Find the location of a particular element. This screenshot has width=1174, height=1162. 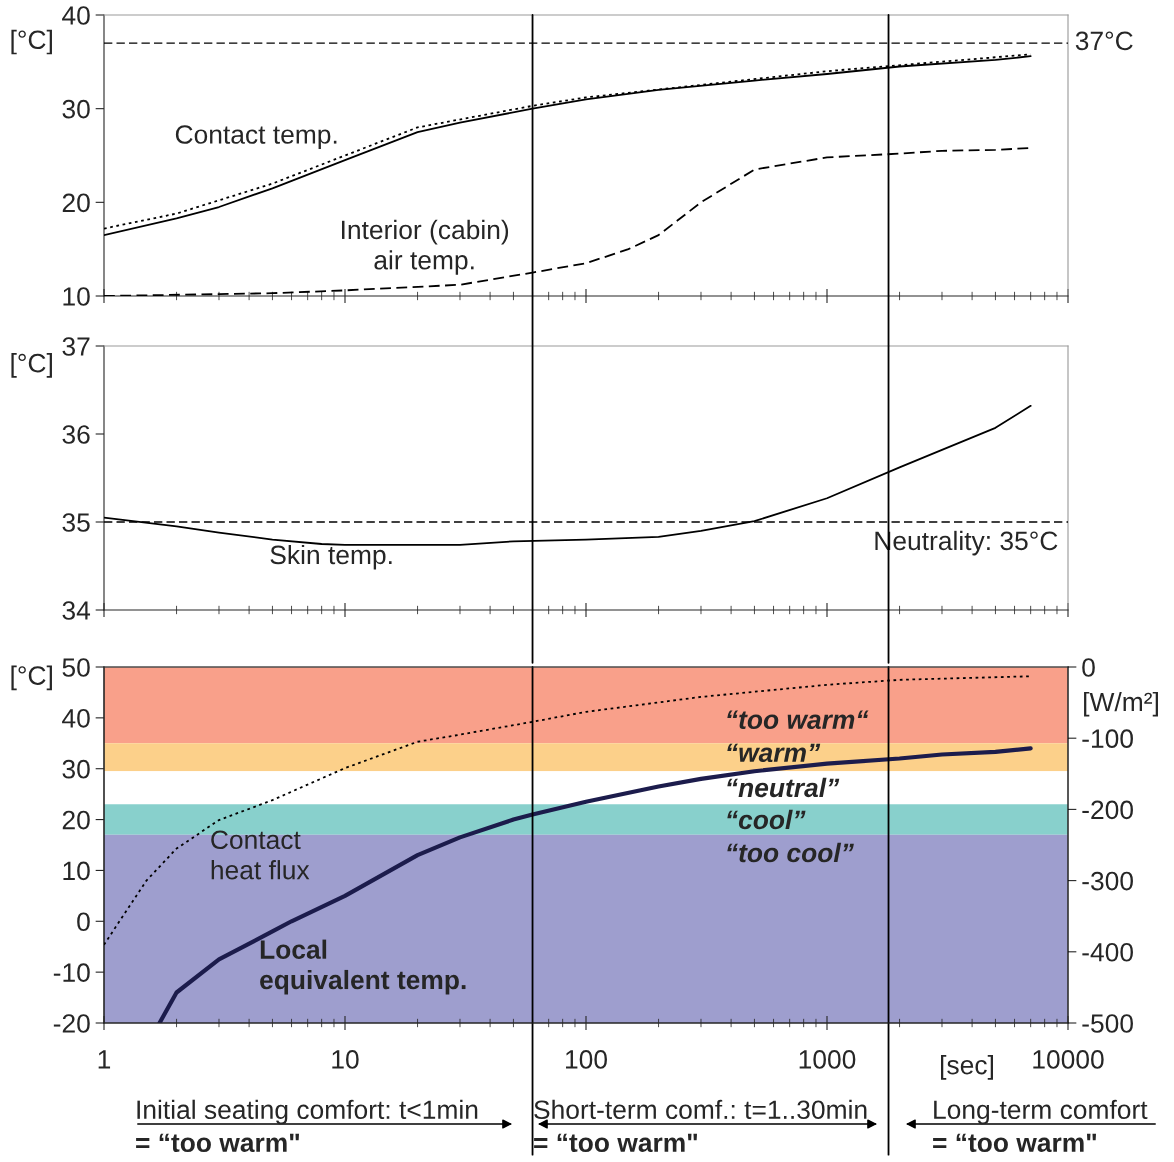

ref-line-label: 37°C is located at coordinates (1104, 41).